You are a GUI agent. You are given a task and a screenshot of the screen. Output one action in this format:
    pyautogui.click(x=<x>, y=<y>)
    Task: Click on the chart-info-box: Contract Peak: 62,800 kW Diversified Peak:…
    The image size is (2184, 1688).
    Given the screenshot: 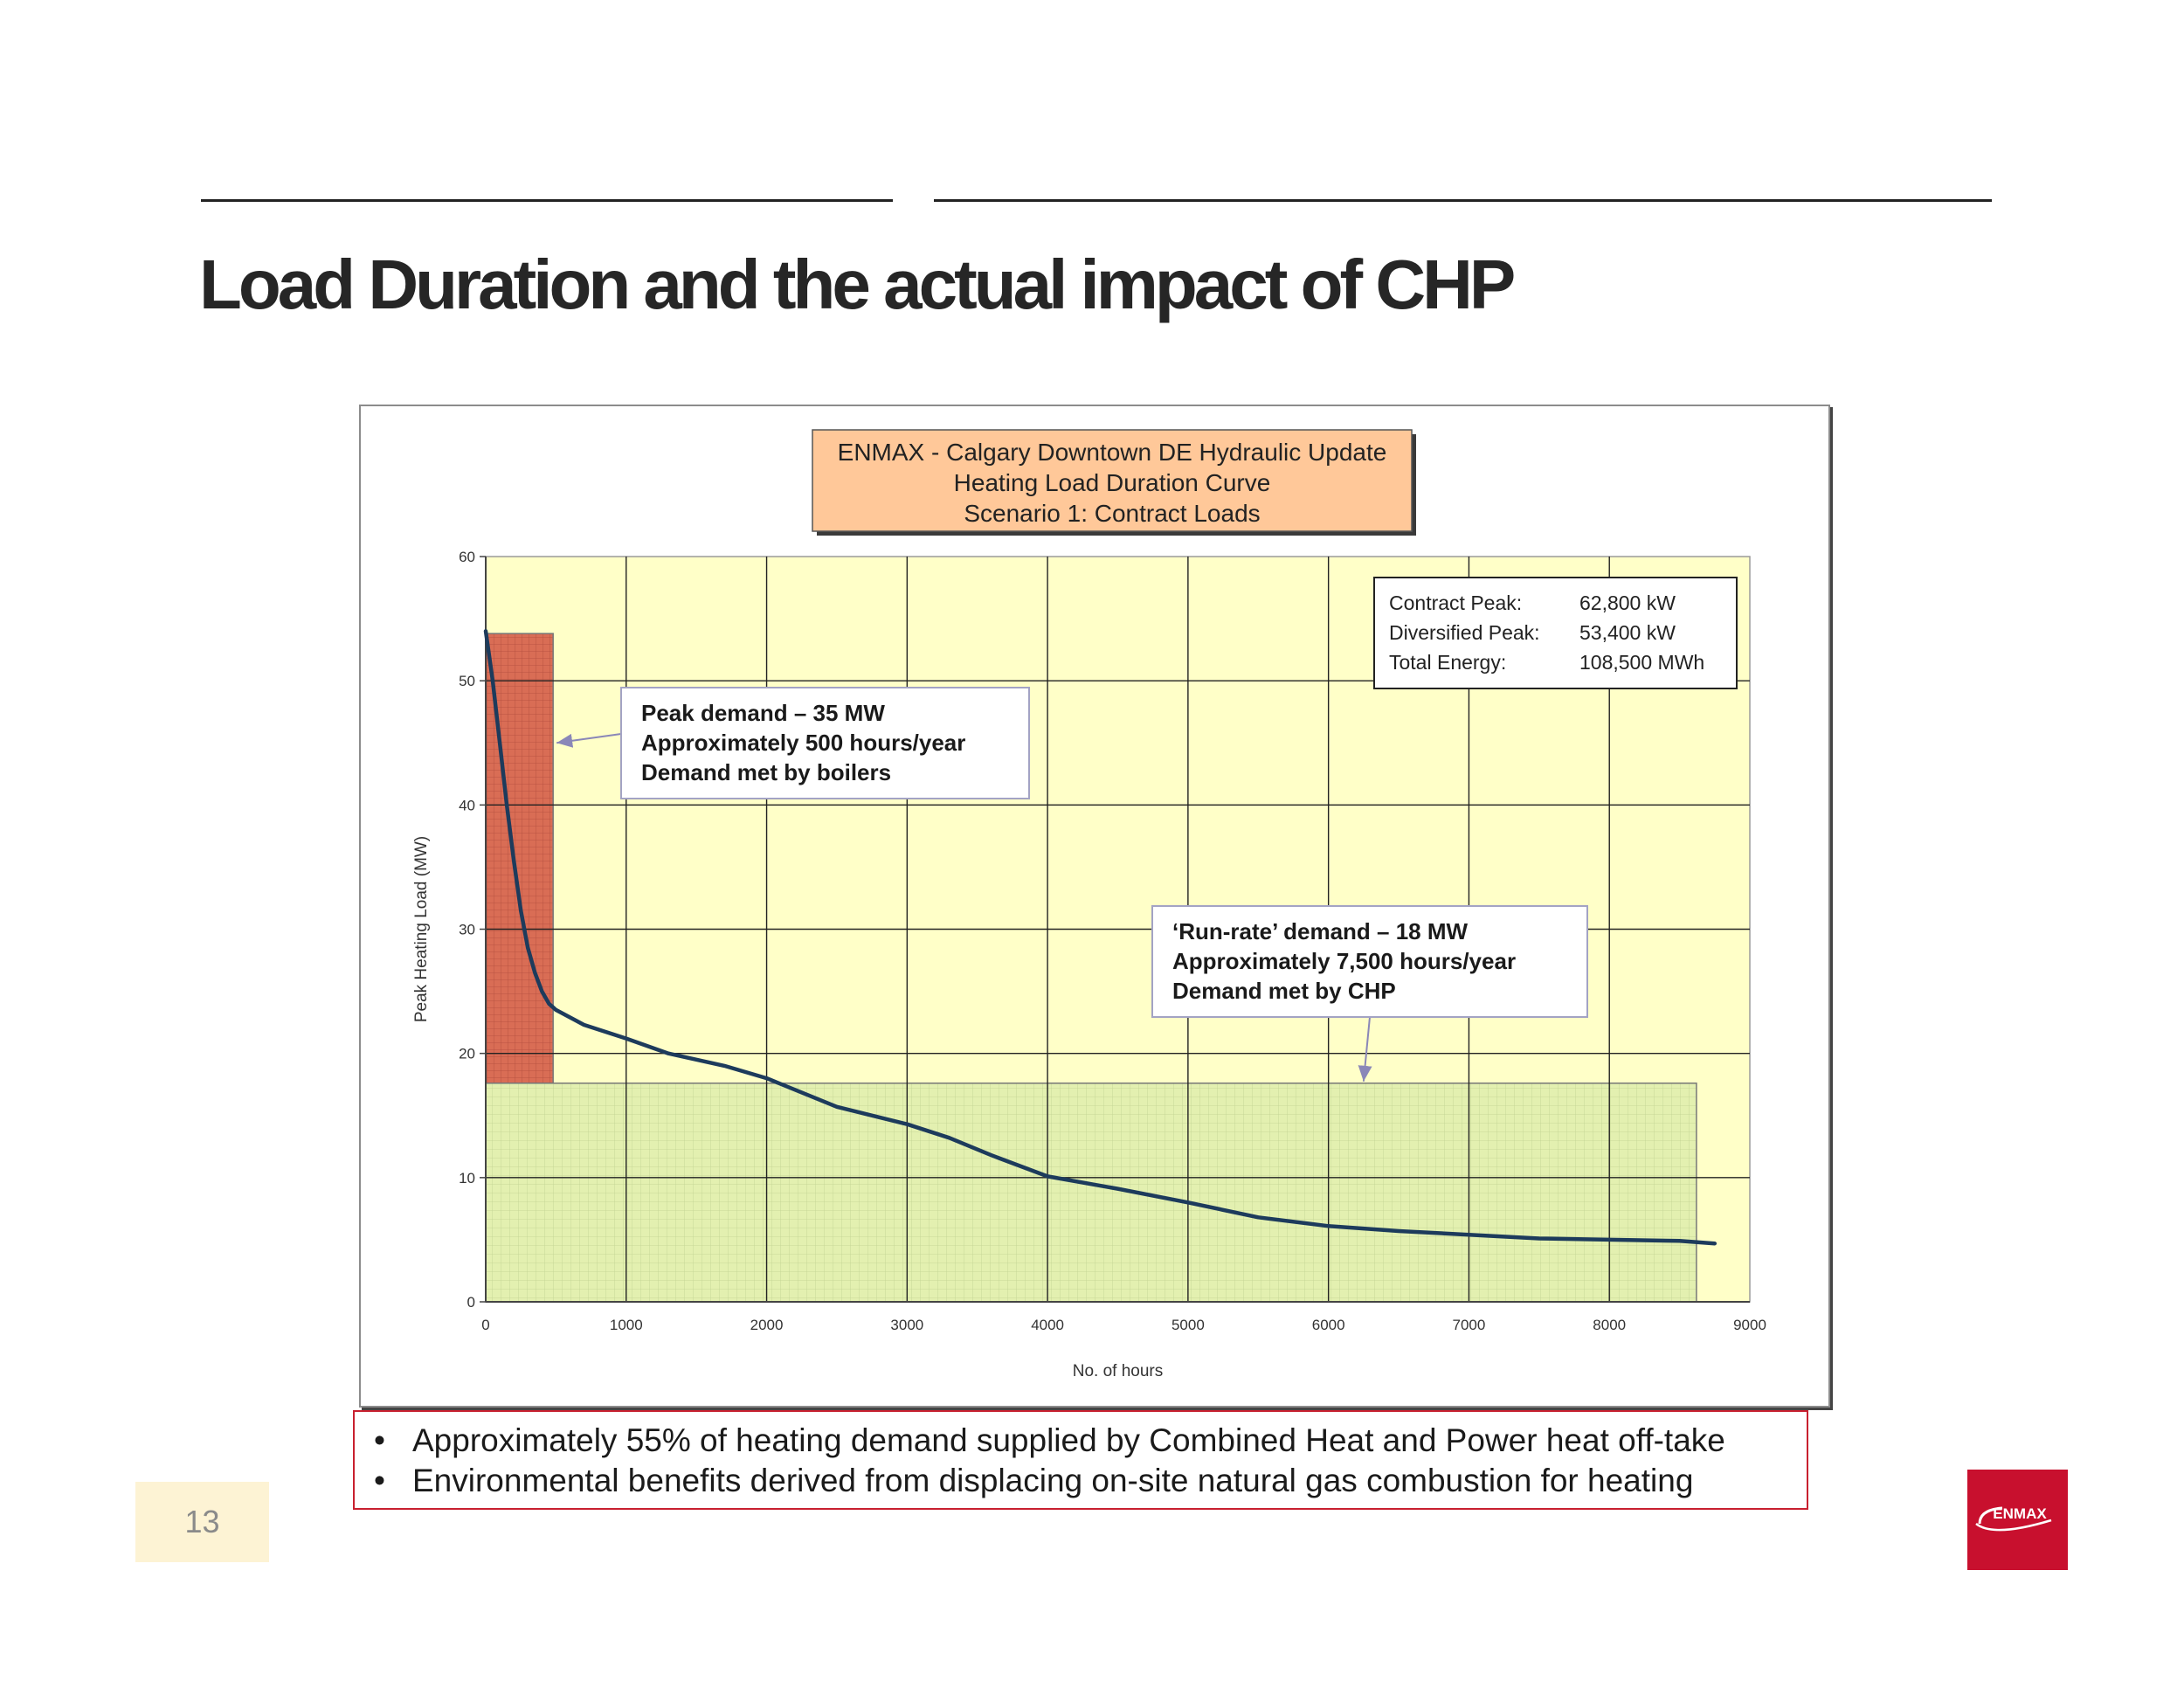 What is the action you would take?
    pyautogui.click(x=1555, y=633)
    